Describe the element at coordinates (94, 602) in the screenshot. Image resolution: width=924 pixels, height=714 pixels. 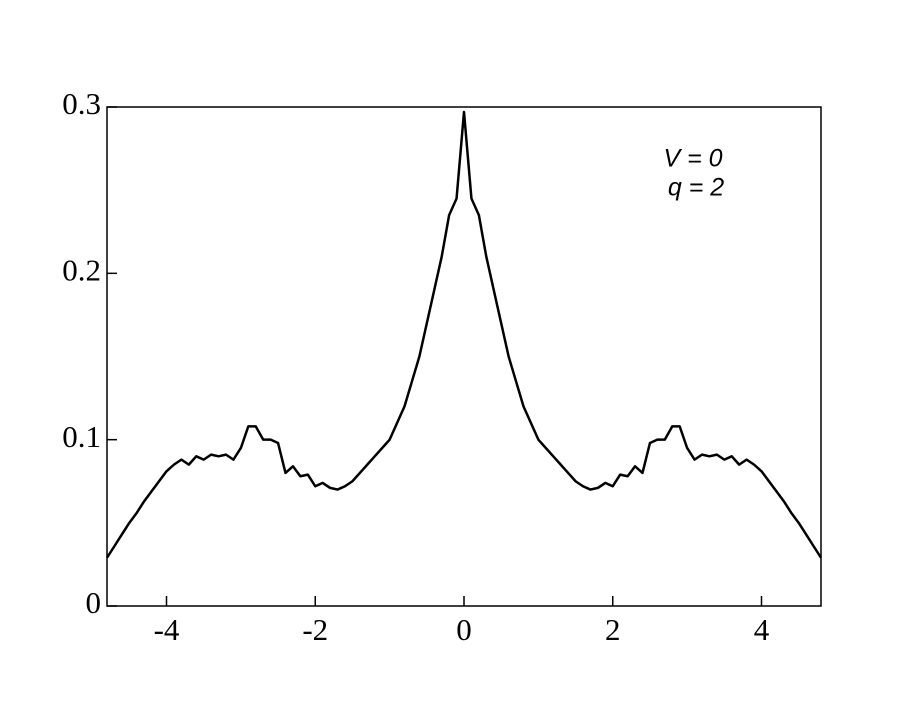
I see `y-tick-label: 0` at that location.